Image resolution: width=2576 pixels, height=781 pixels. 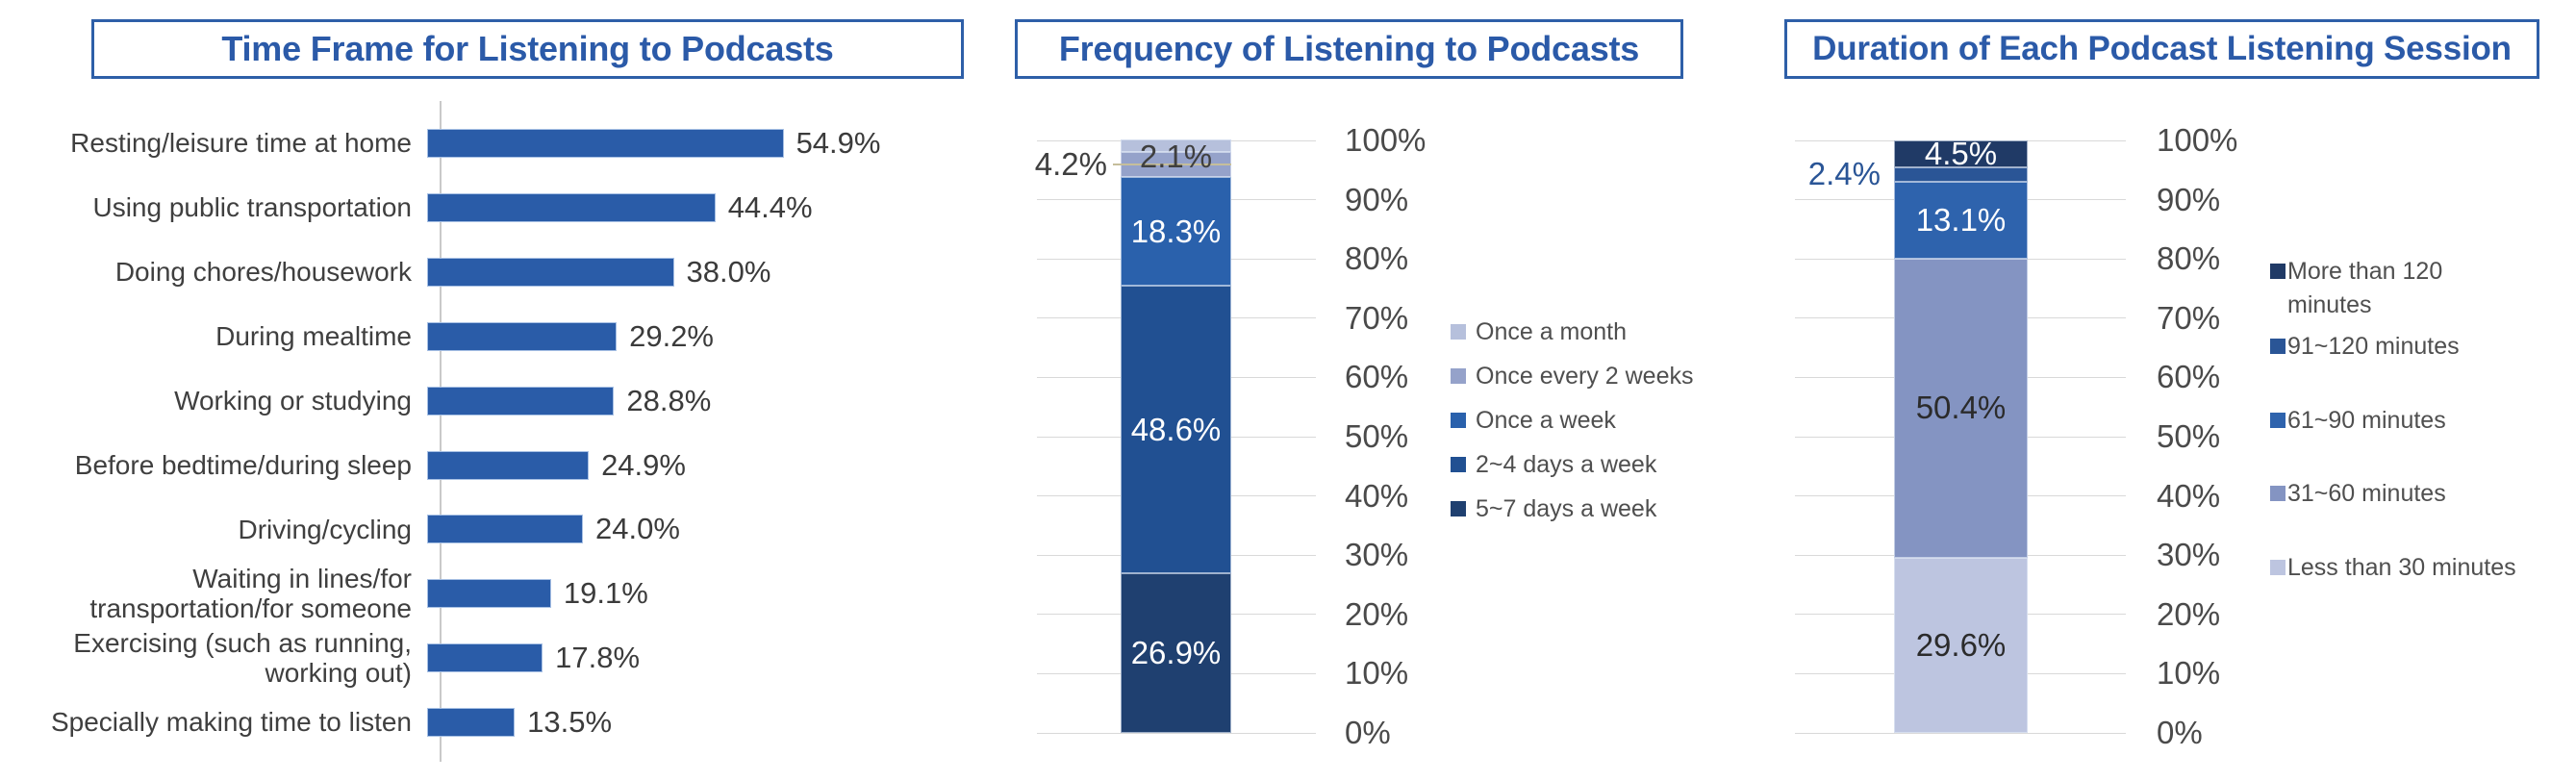 What do you see at coordinates (2278, 421) in the screenshot?
I see `legend-swatch-61-90-minutes` at bounding box center [2278, 421].